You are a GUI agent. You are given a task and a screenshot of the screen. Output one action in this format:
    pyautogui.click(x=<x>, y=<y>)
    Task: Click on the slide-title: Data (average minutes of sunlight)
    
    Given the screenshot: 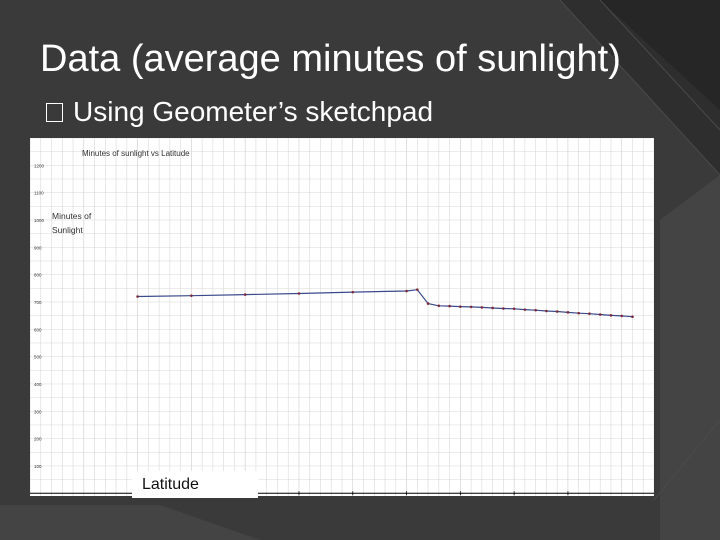 What is the action you would take?
    pyautogui.click(x=330, y=59)
    